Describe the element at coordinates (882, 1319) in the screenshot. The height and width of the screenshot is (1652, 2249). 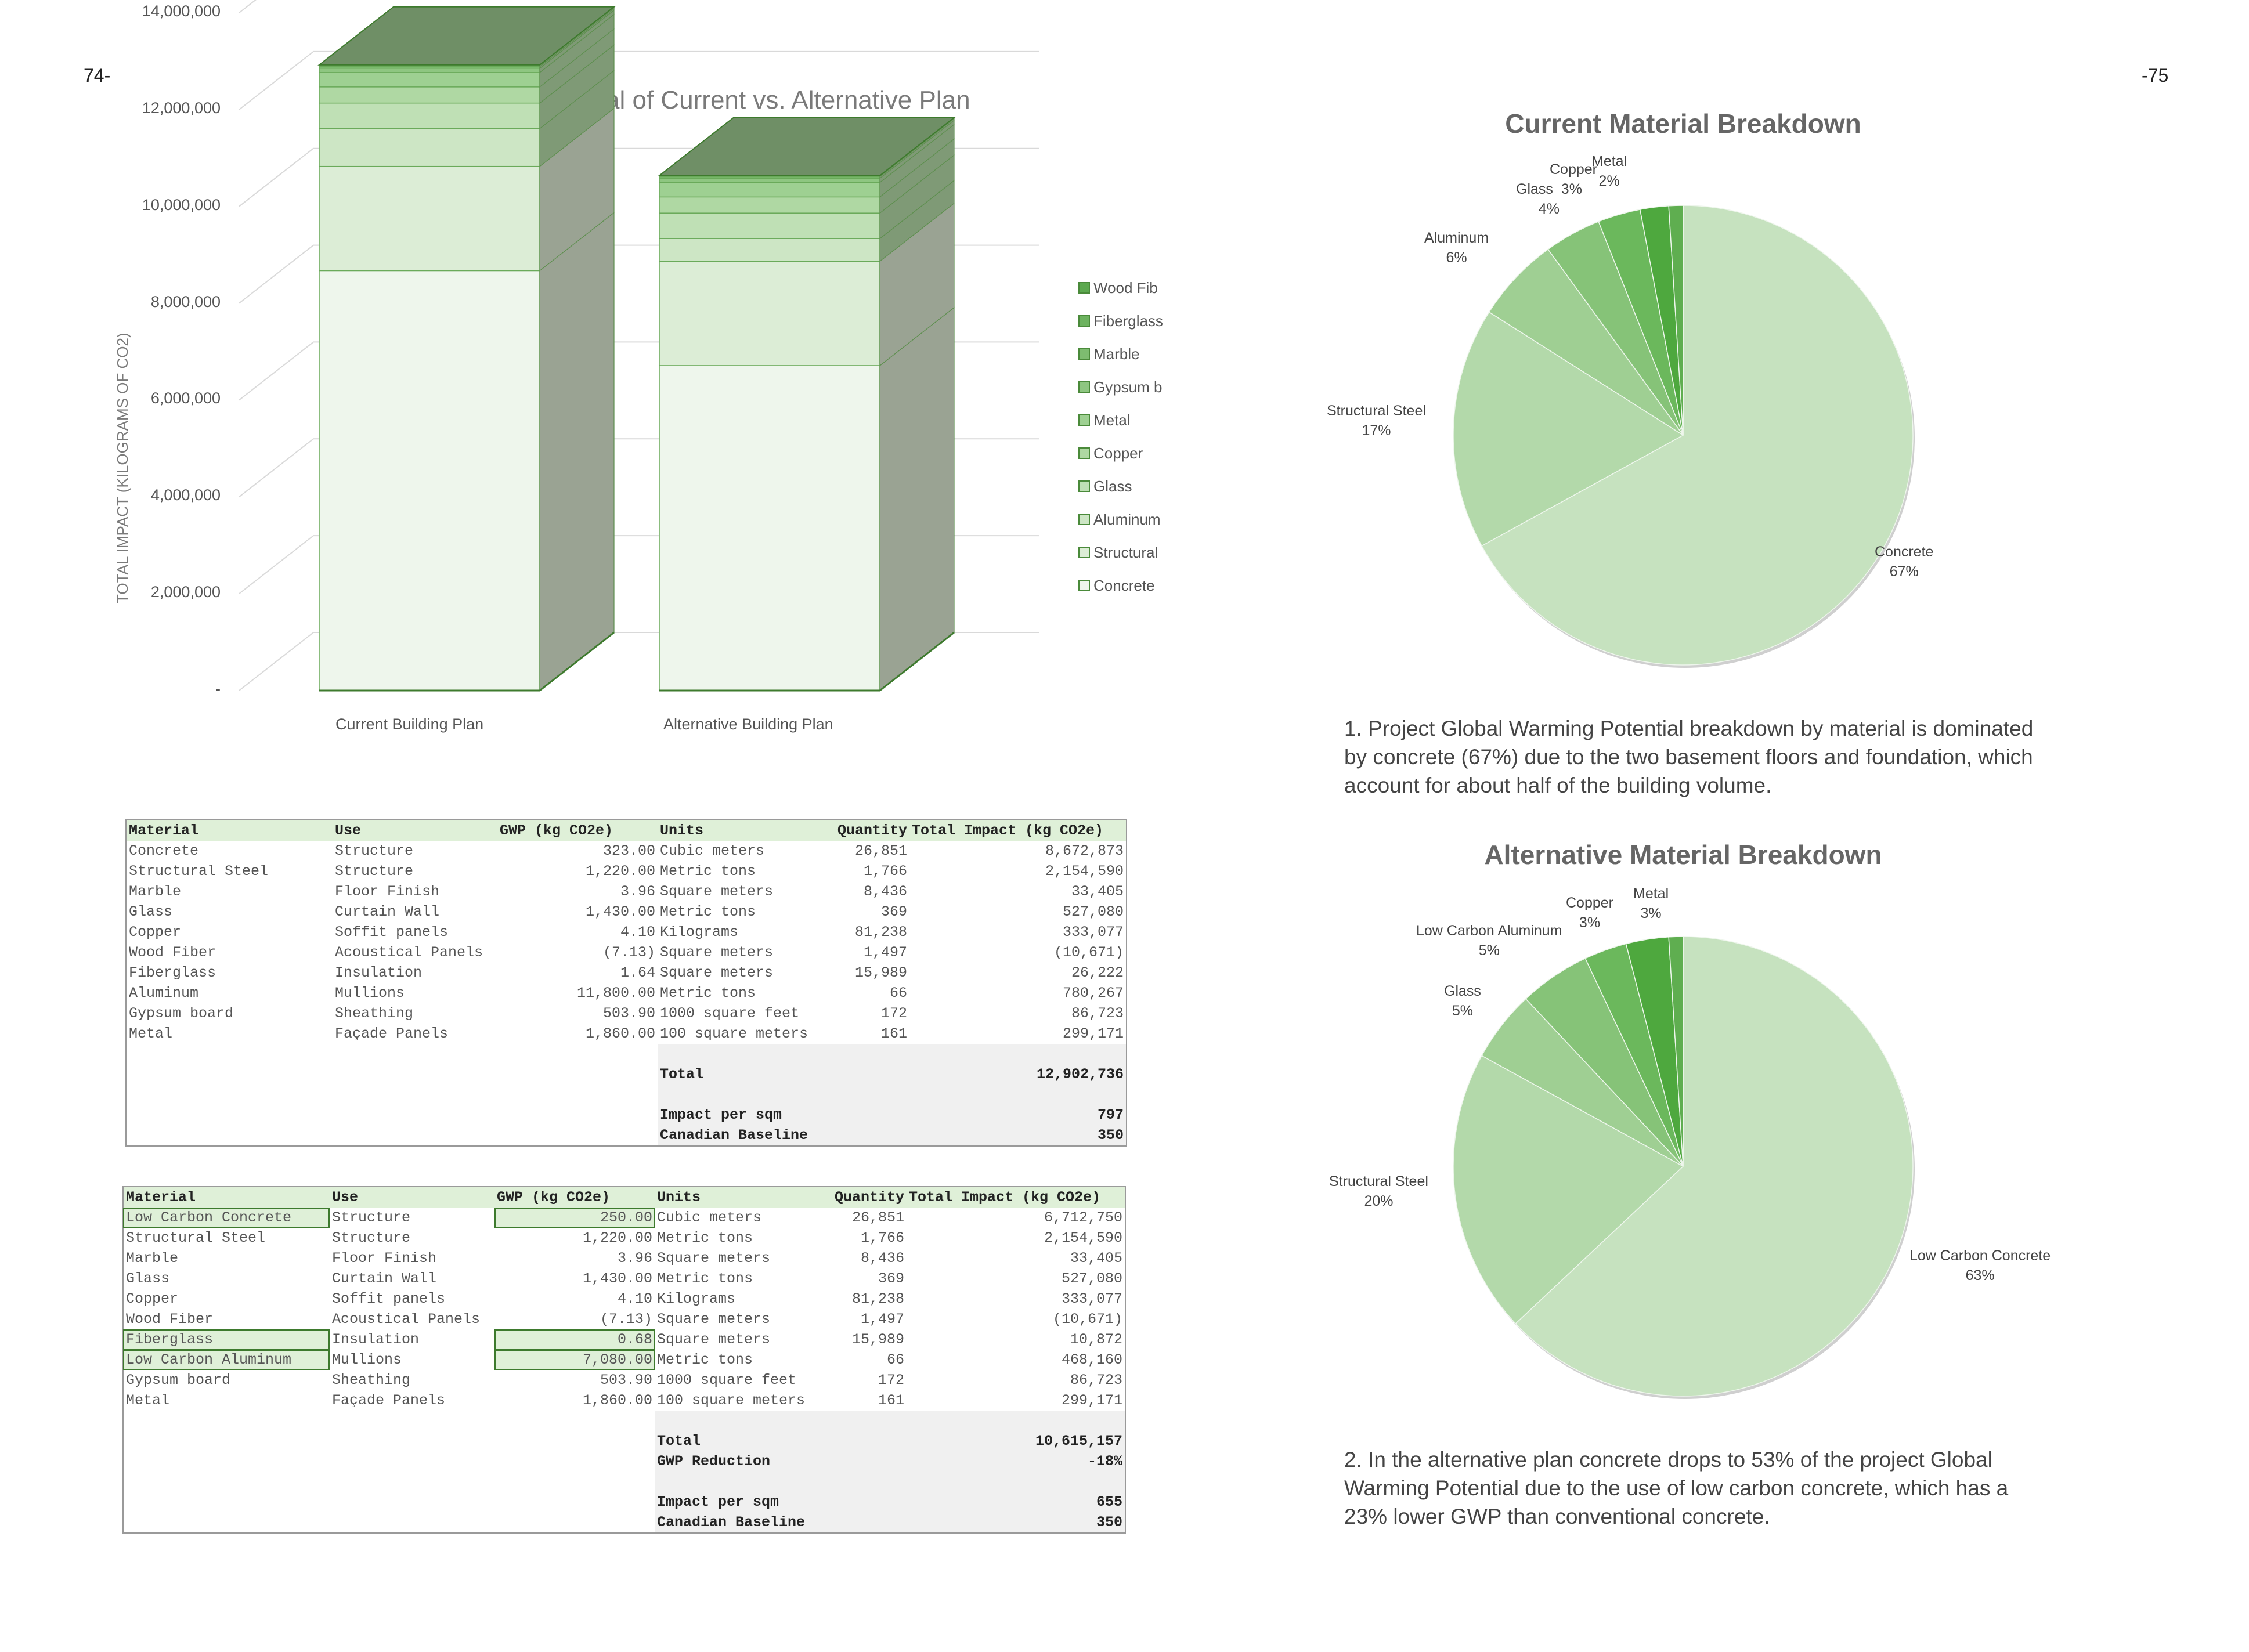
I see `table-cell: 1,497` at that location.